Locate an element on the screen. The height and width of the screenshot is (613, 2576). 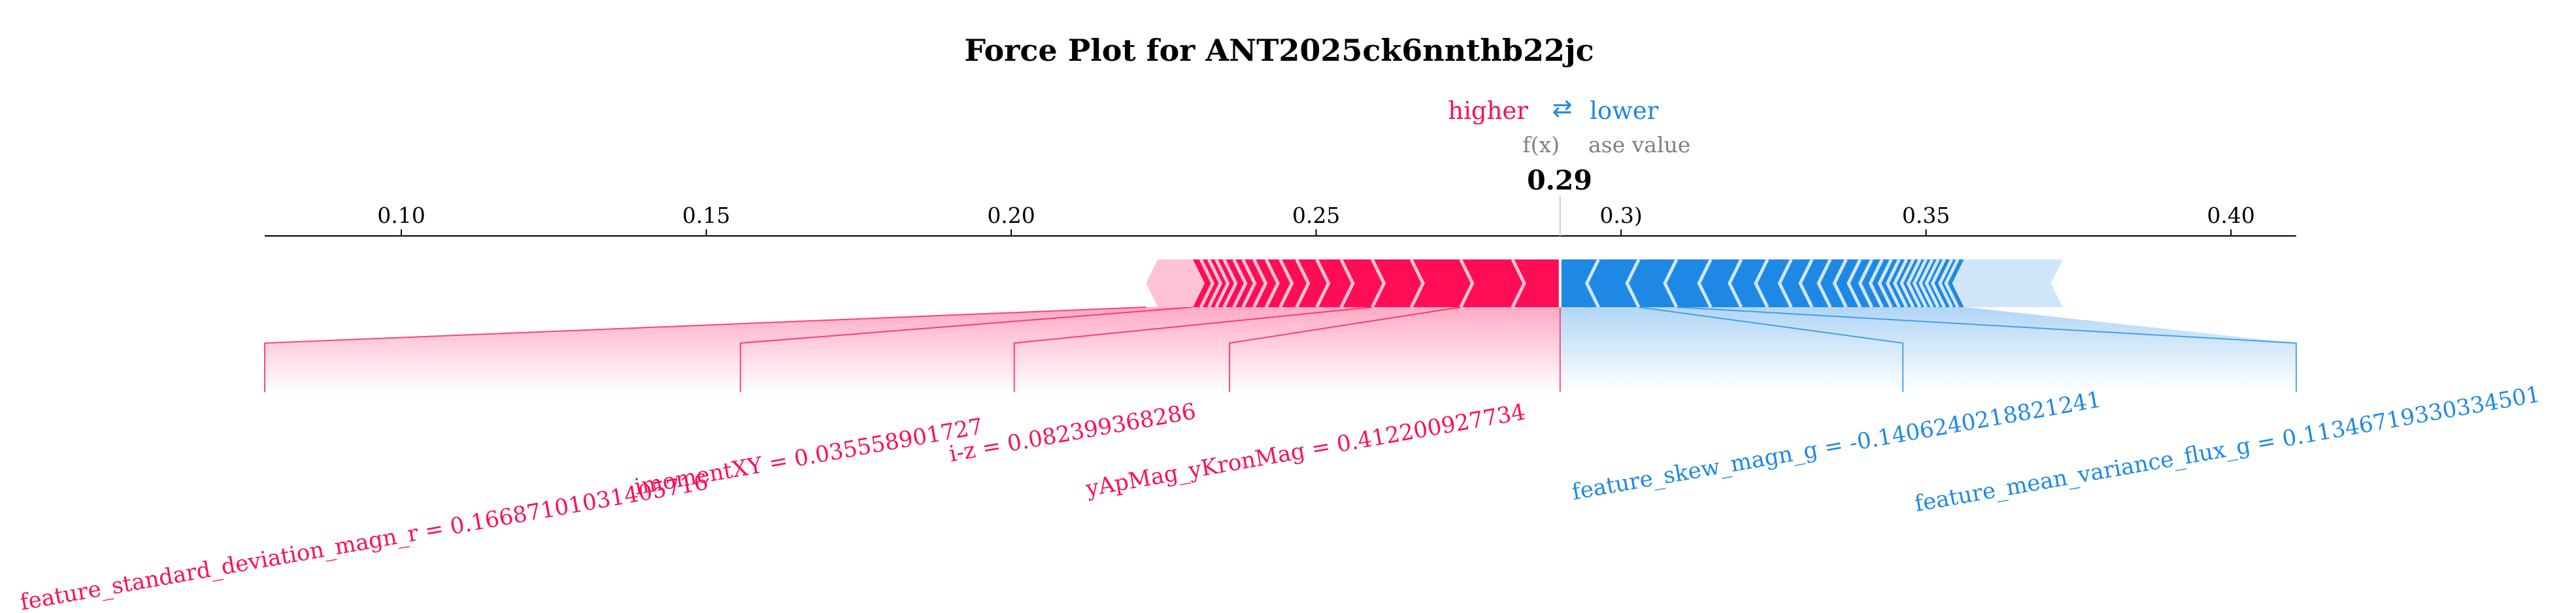
positive-feature-label: i-z = 0.082399368286 is located at coordinates (1072, 432).